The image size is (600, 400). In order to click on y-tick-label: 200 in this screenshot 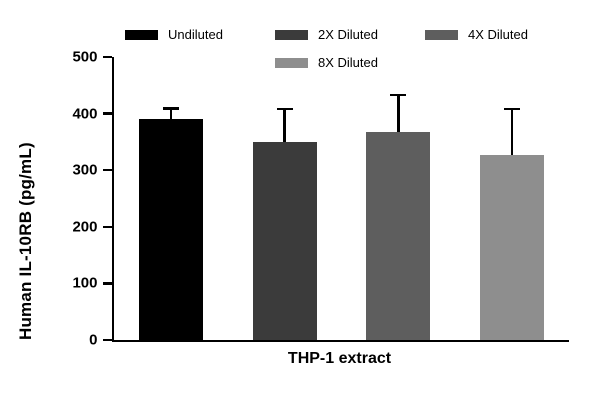, I will do `click(85, 227)`.